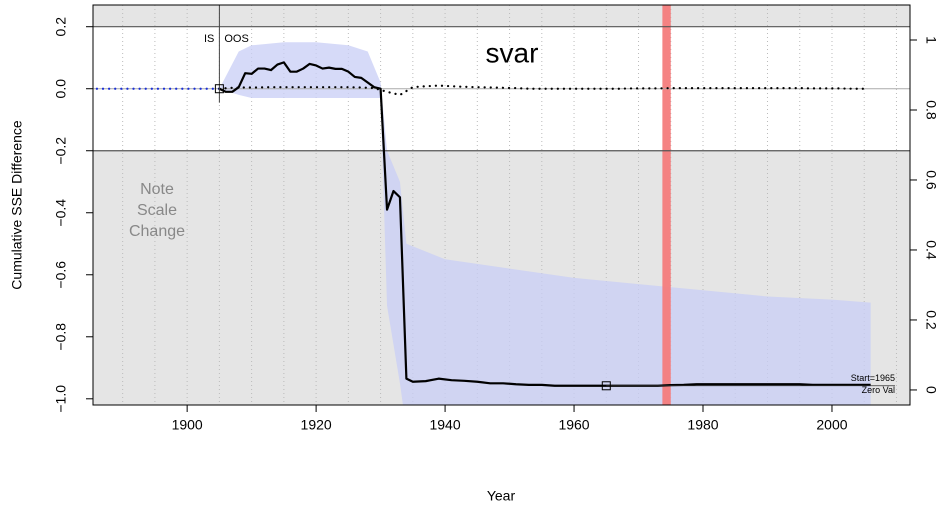  What do you see at coordinates (512, 52) in the screenshot?
I see `chart-title: svar` at bounding box center [512, 52].